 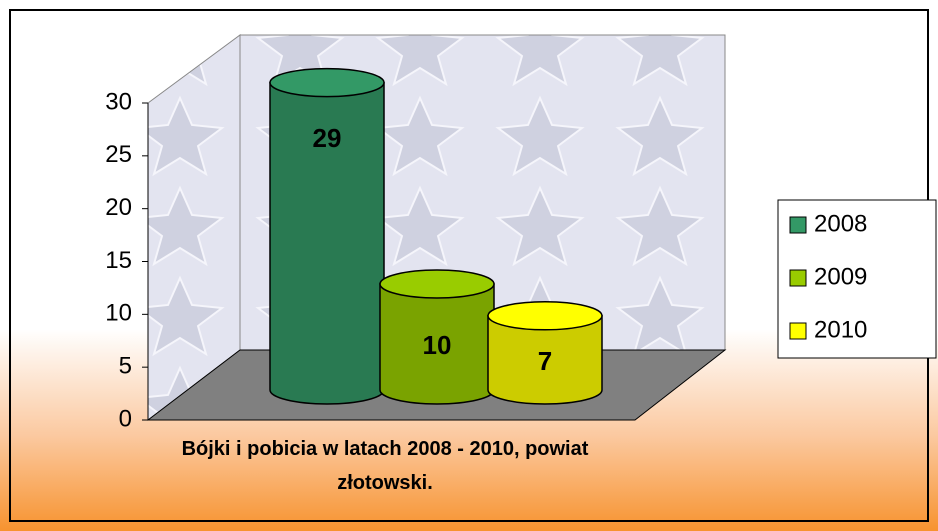 I want to click on bar, so click(x=545, y=360).